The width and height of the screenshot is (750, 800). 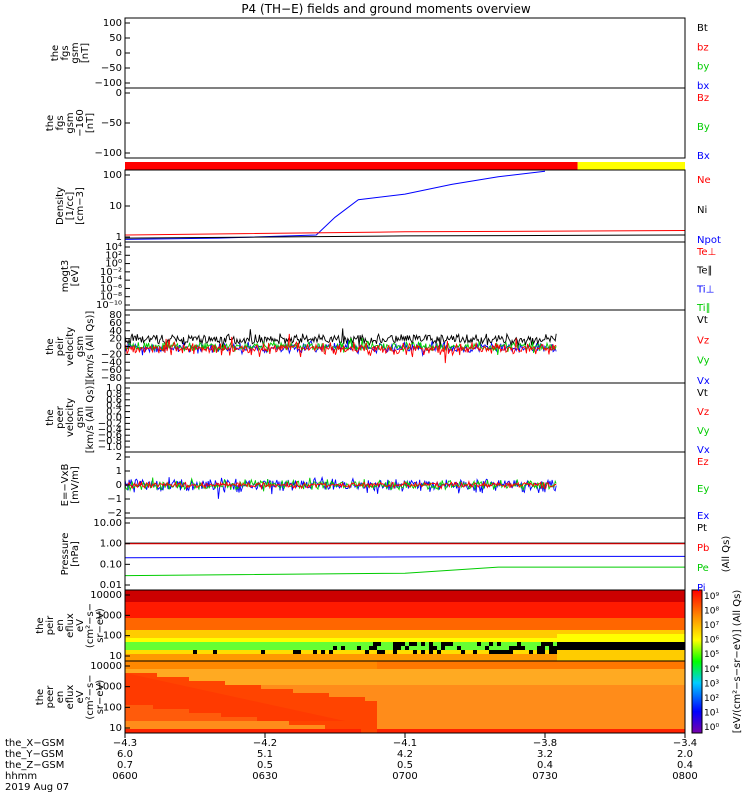 What do you see at coordinates (119, 457) in the screenshot?
I see `ytick-label: 2` at bounding box center [119, 457].